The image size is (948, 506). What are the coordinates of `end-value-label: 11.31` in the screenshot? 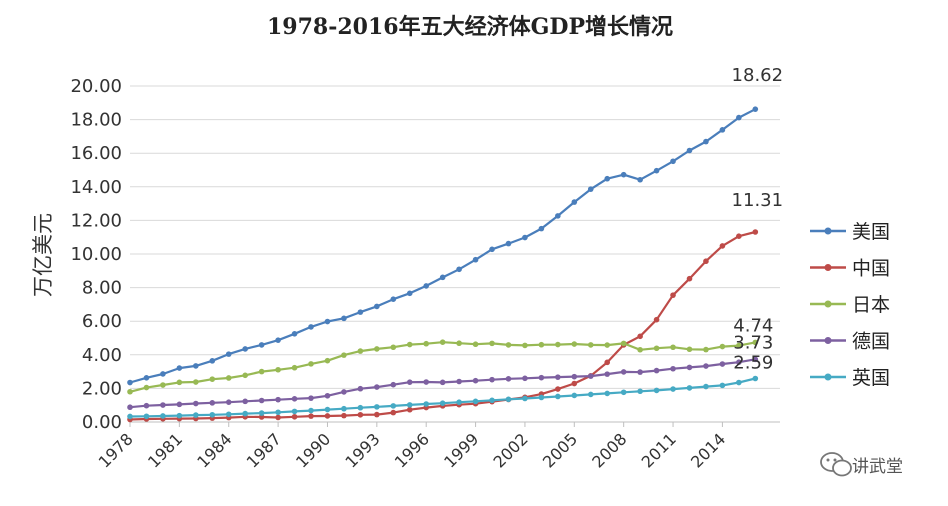 It's located at (758, 200).